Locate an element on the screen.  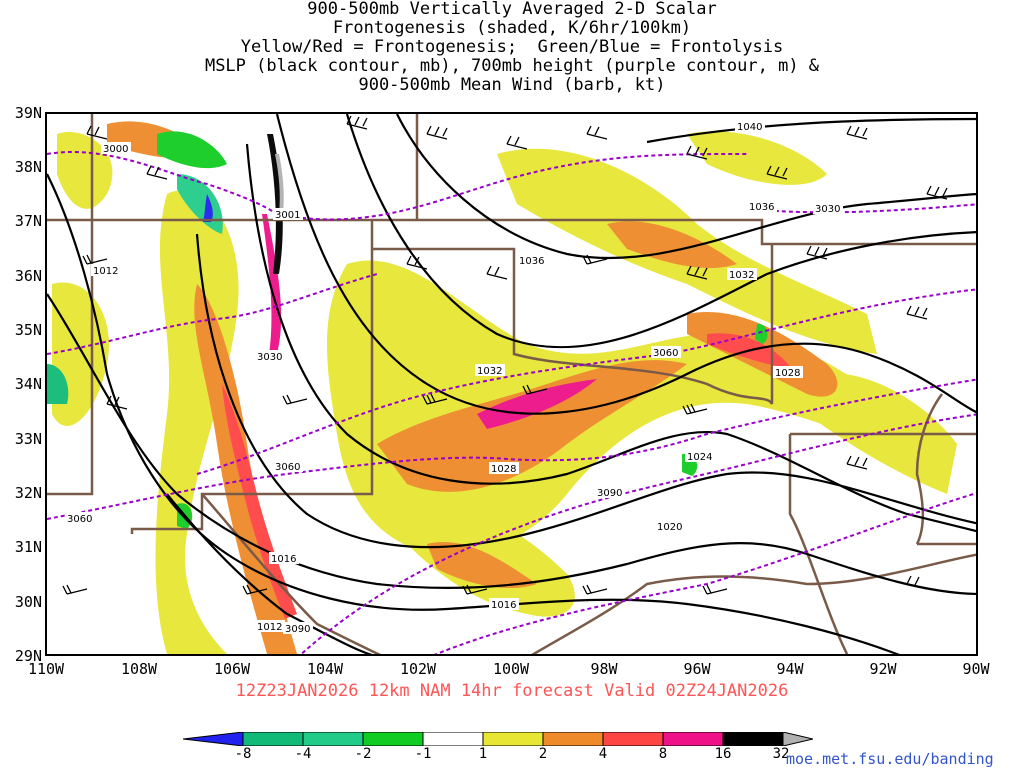
svg-text: 3001 is located at coordinates (287, 215).